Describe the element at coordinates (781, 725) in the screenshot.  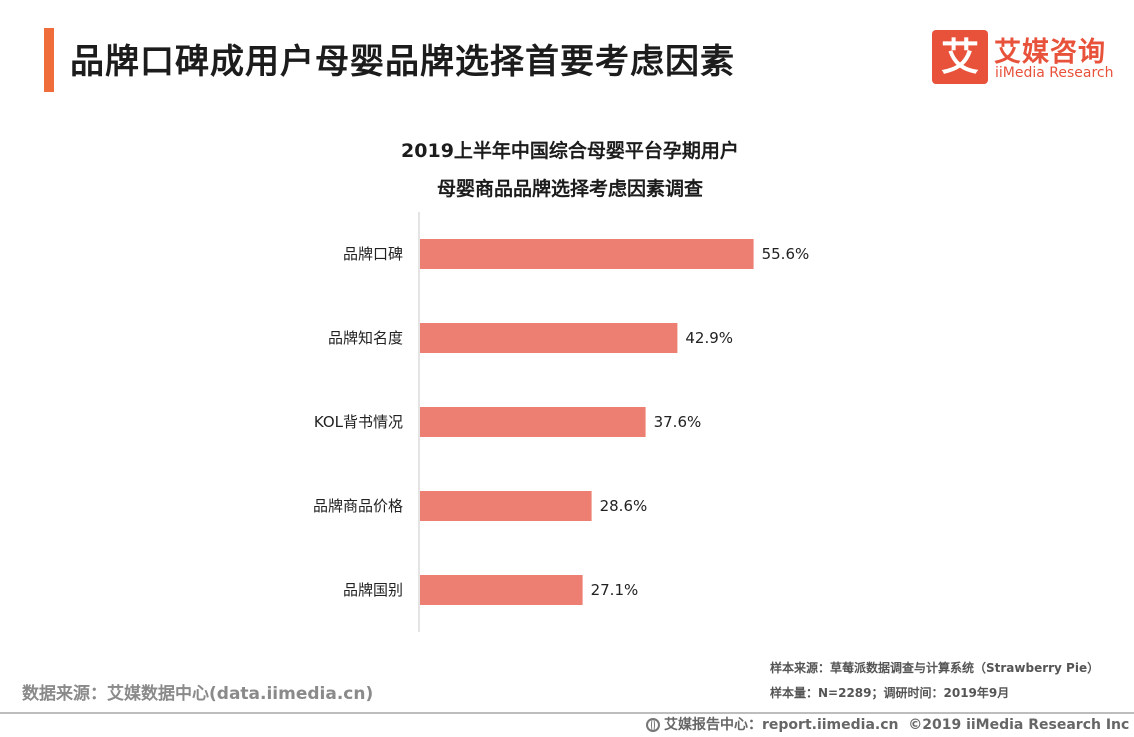
I see `report-center-link: 艾媒报告中心：report.iimedia.cn` at that location.